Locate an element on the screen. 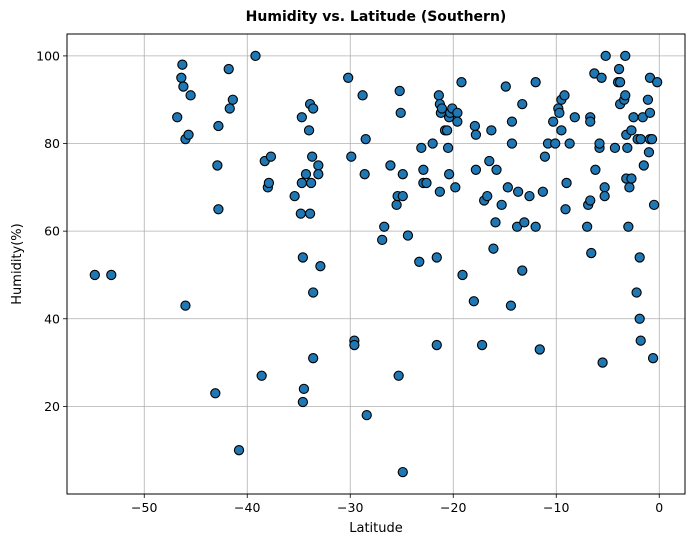 Image resolution: width=695 pixels, height=545 pixels. x-tick-label: −40 is located at coordinates (247, 507).